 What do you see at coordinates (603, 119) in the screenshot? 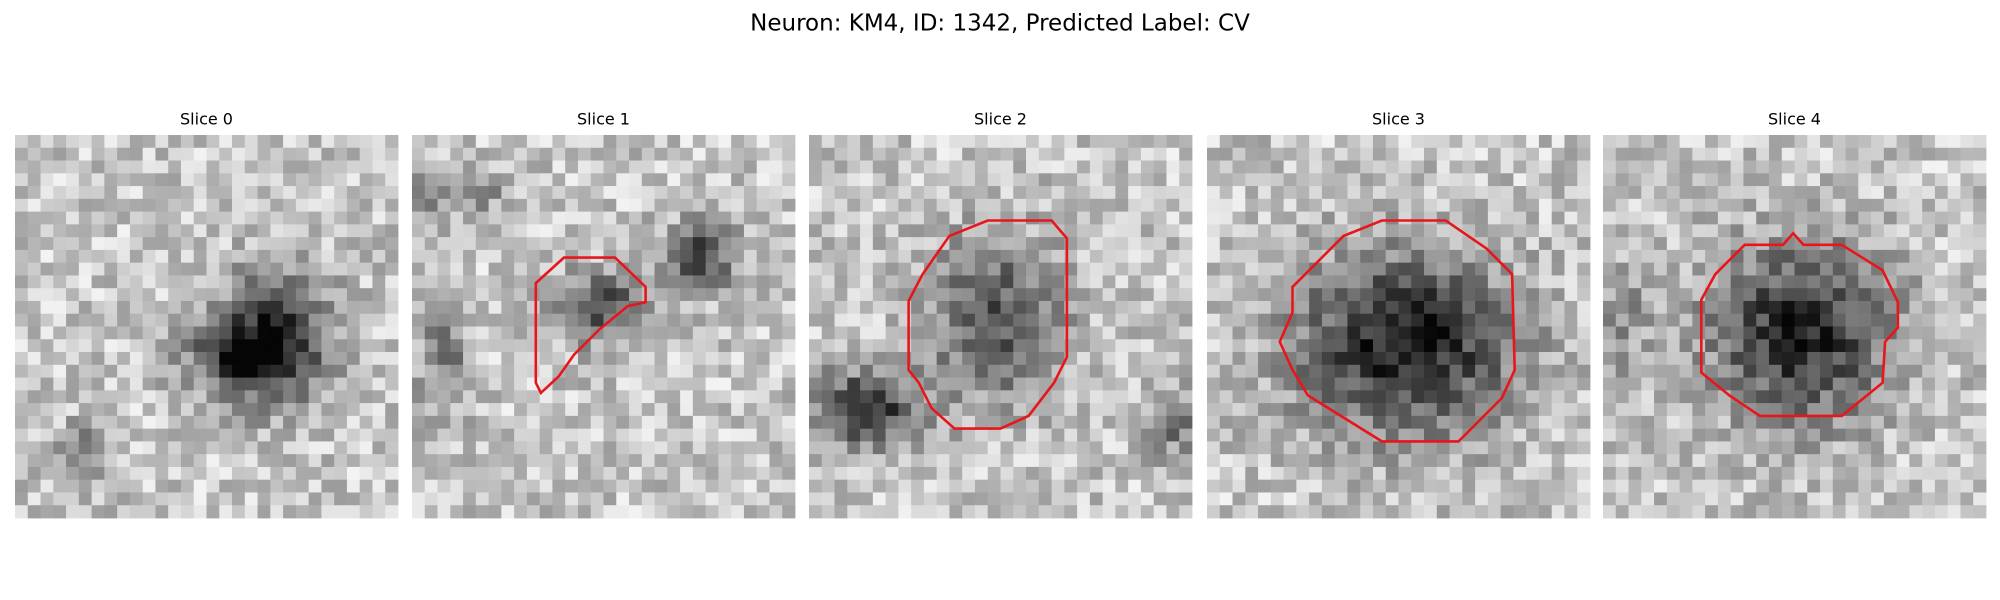
I see `panel-title: Slice 1` at bounding box center [603, 119].